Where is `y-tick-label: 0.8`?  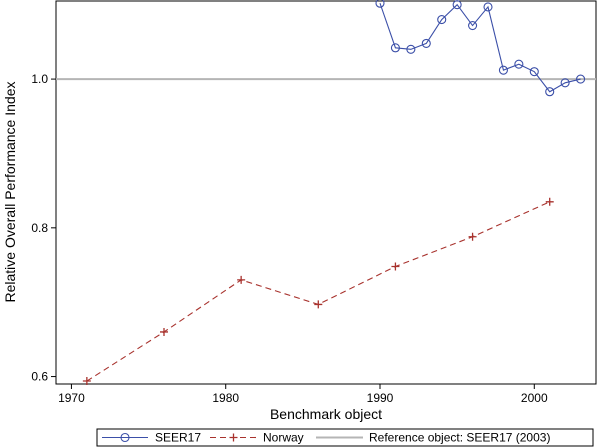
y-tick-label: 0.8 is located at coordinates (39, 228).